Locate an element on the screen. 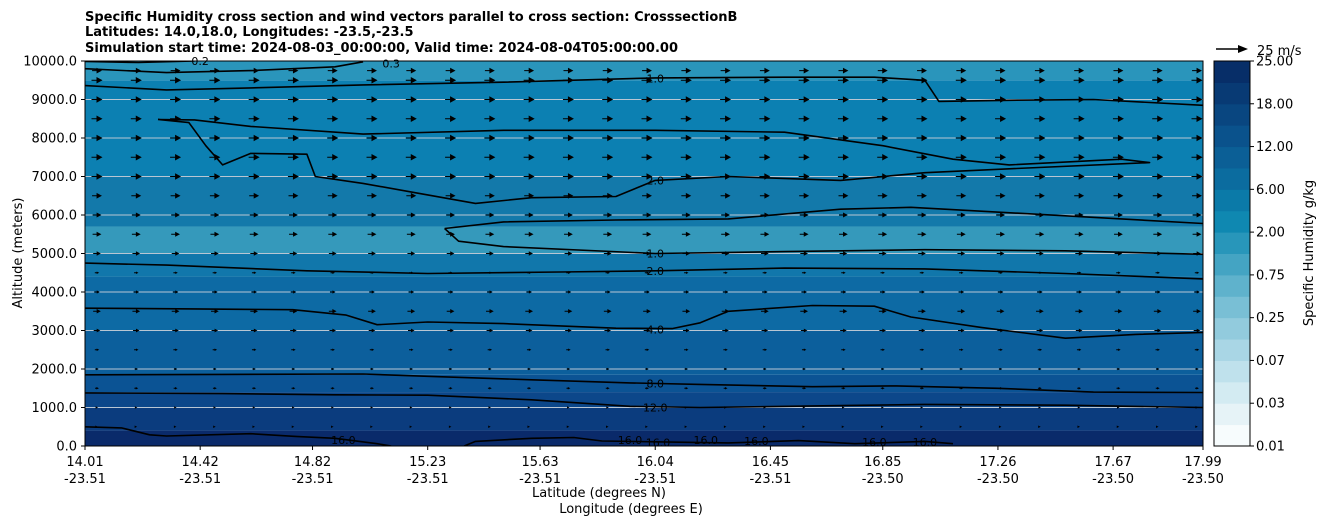 The height and width of the screenshot is (526, 1326). x-tick-label-lat-3: 15.23 is located at coordinates (427, 462).